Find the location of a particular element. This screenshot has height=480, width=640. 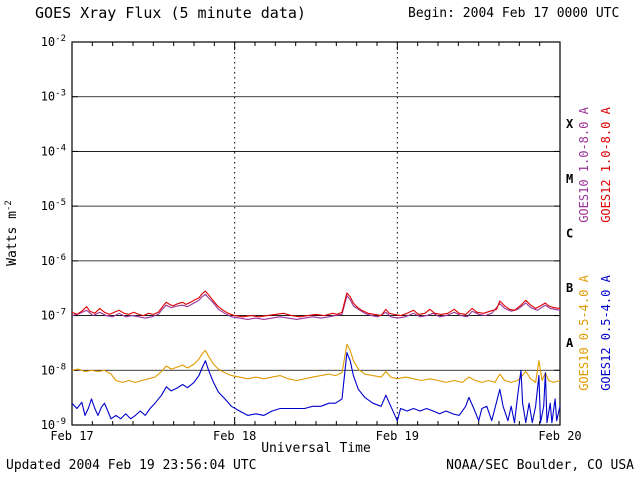

series-line-goes12-1-0-8-0-a is located at coordinates (316, 304).